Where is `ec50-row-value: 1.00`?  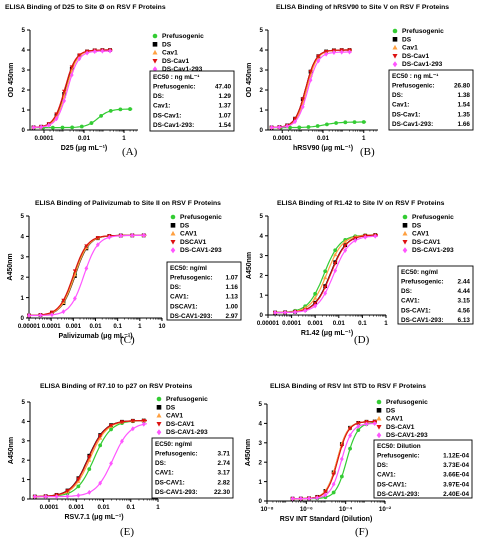
ec50-row-value: 1.00 is located at coordinates (232, 306).